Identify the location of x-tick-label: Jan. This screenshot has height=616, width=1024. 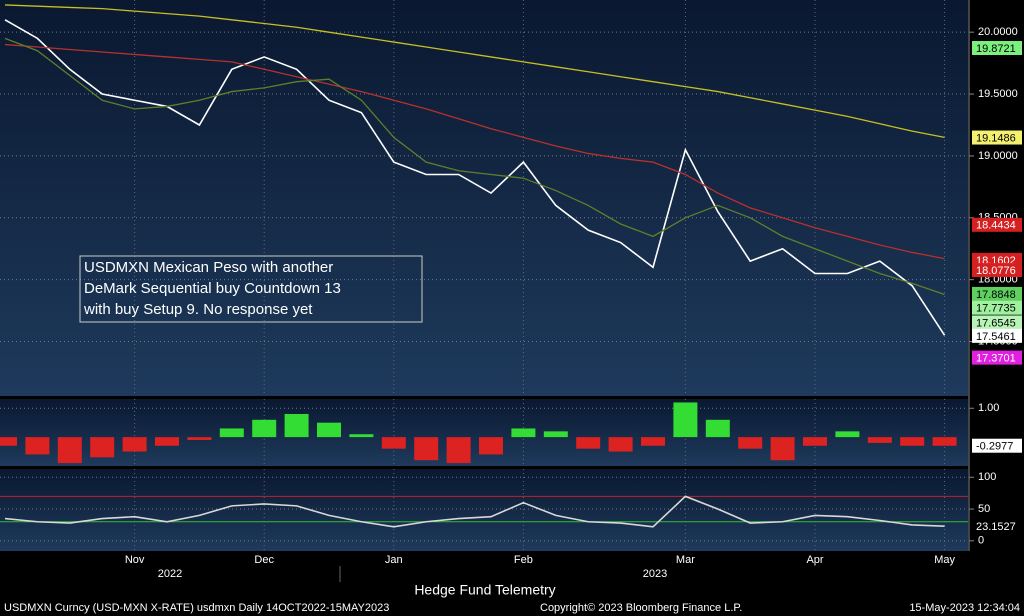
(394, 560).